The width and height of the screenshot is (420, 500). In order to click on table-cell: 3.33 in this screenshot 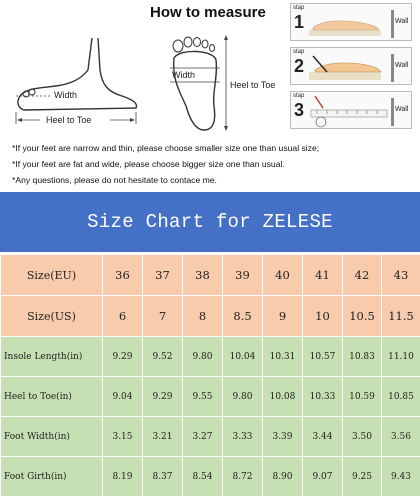, I will do `click(242, 436)`.